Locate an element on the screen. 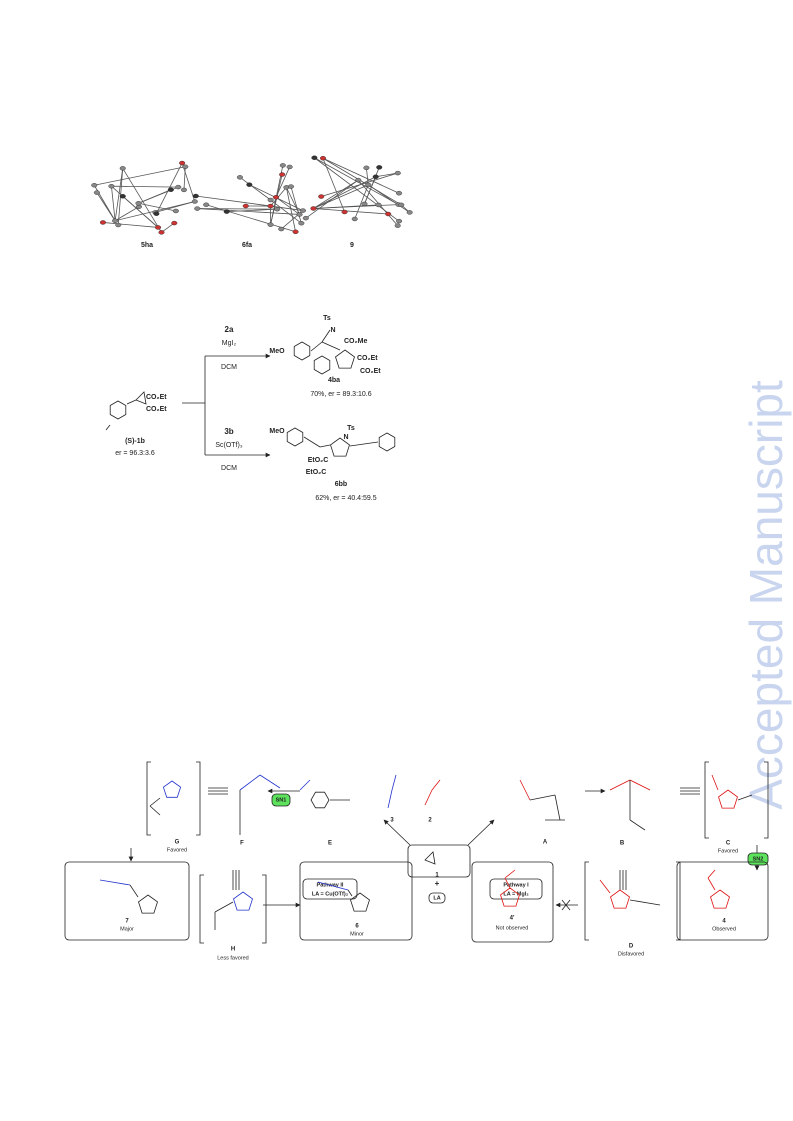  label: 7 is located at coordinates (127, 922).